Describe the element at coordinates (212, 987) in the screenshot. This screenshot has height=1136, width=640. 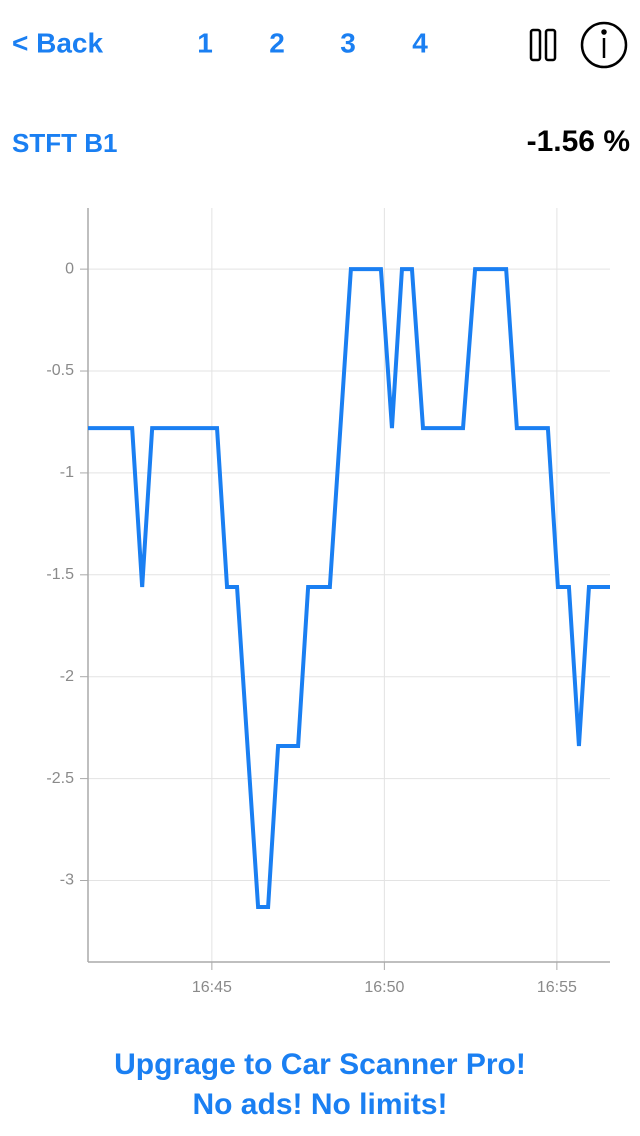
I see `x-tick-label: 16:45` at that location.